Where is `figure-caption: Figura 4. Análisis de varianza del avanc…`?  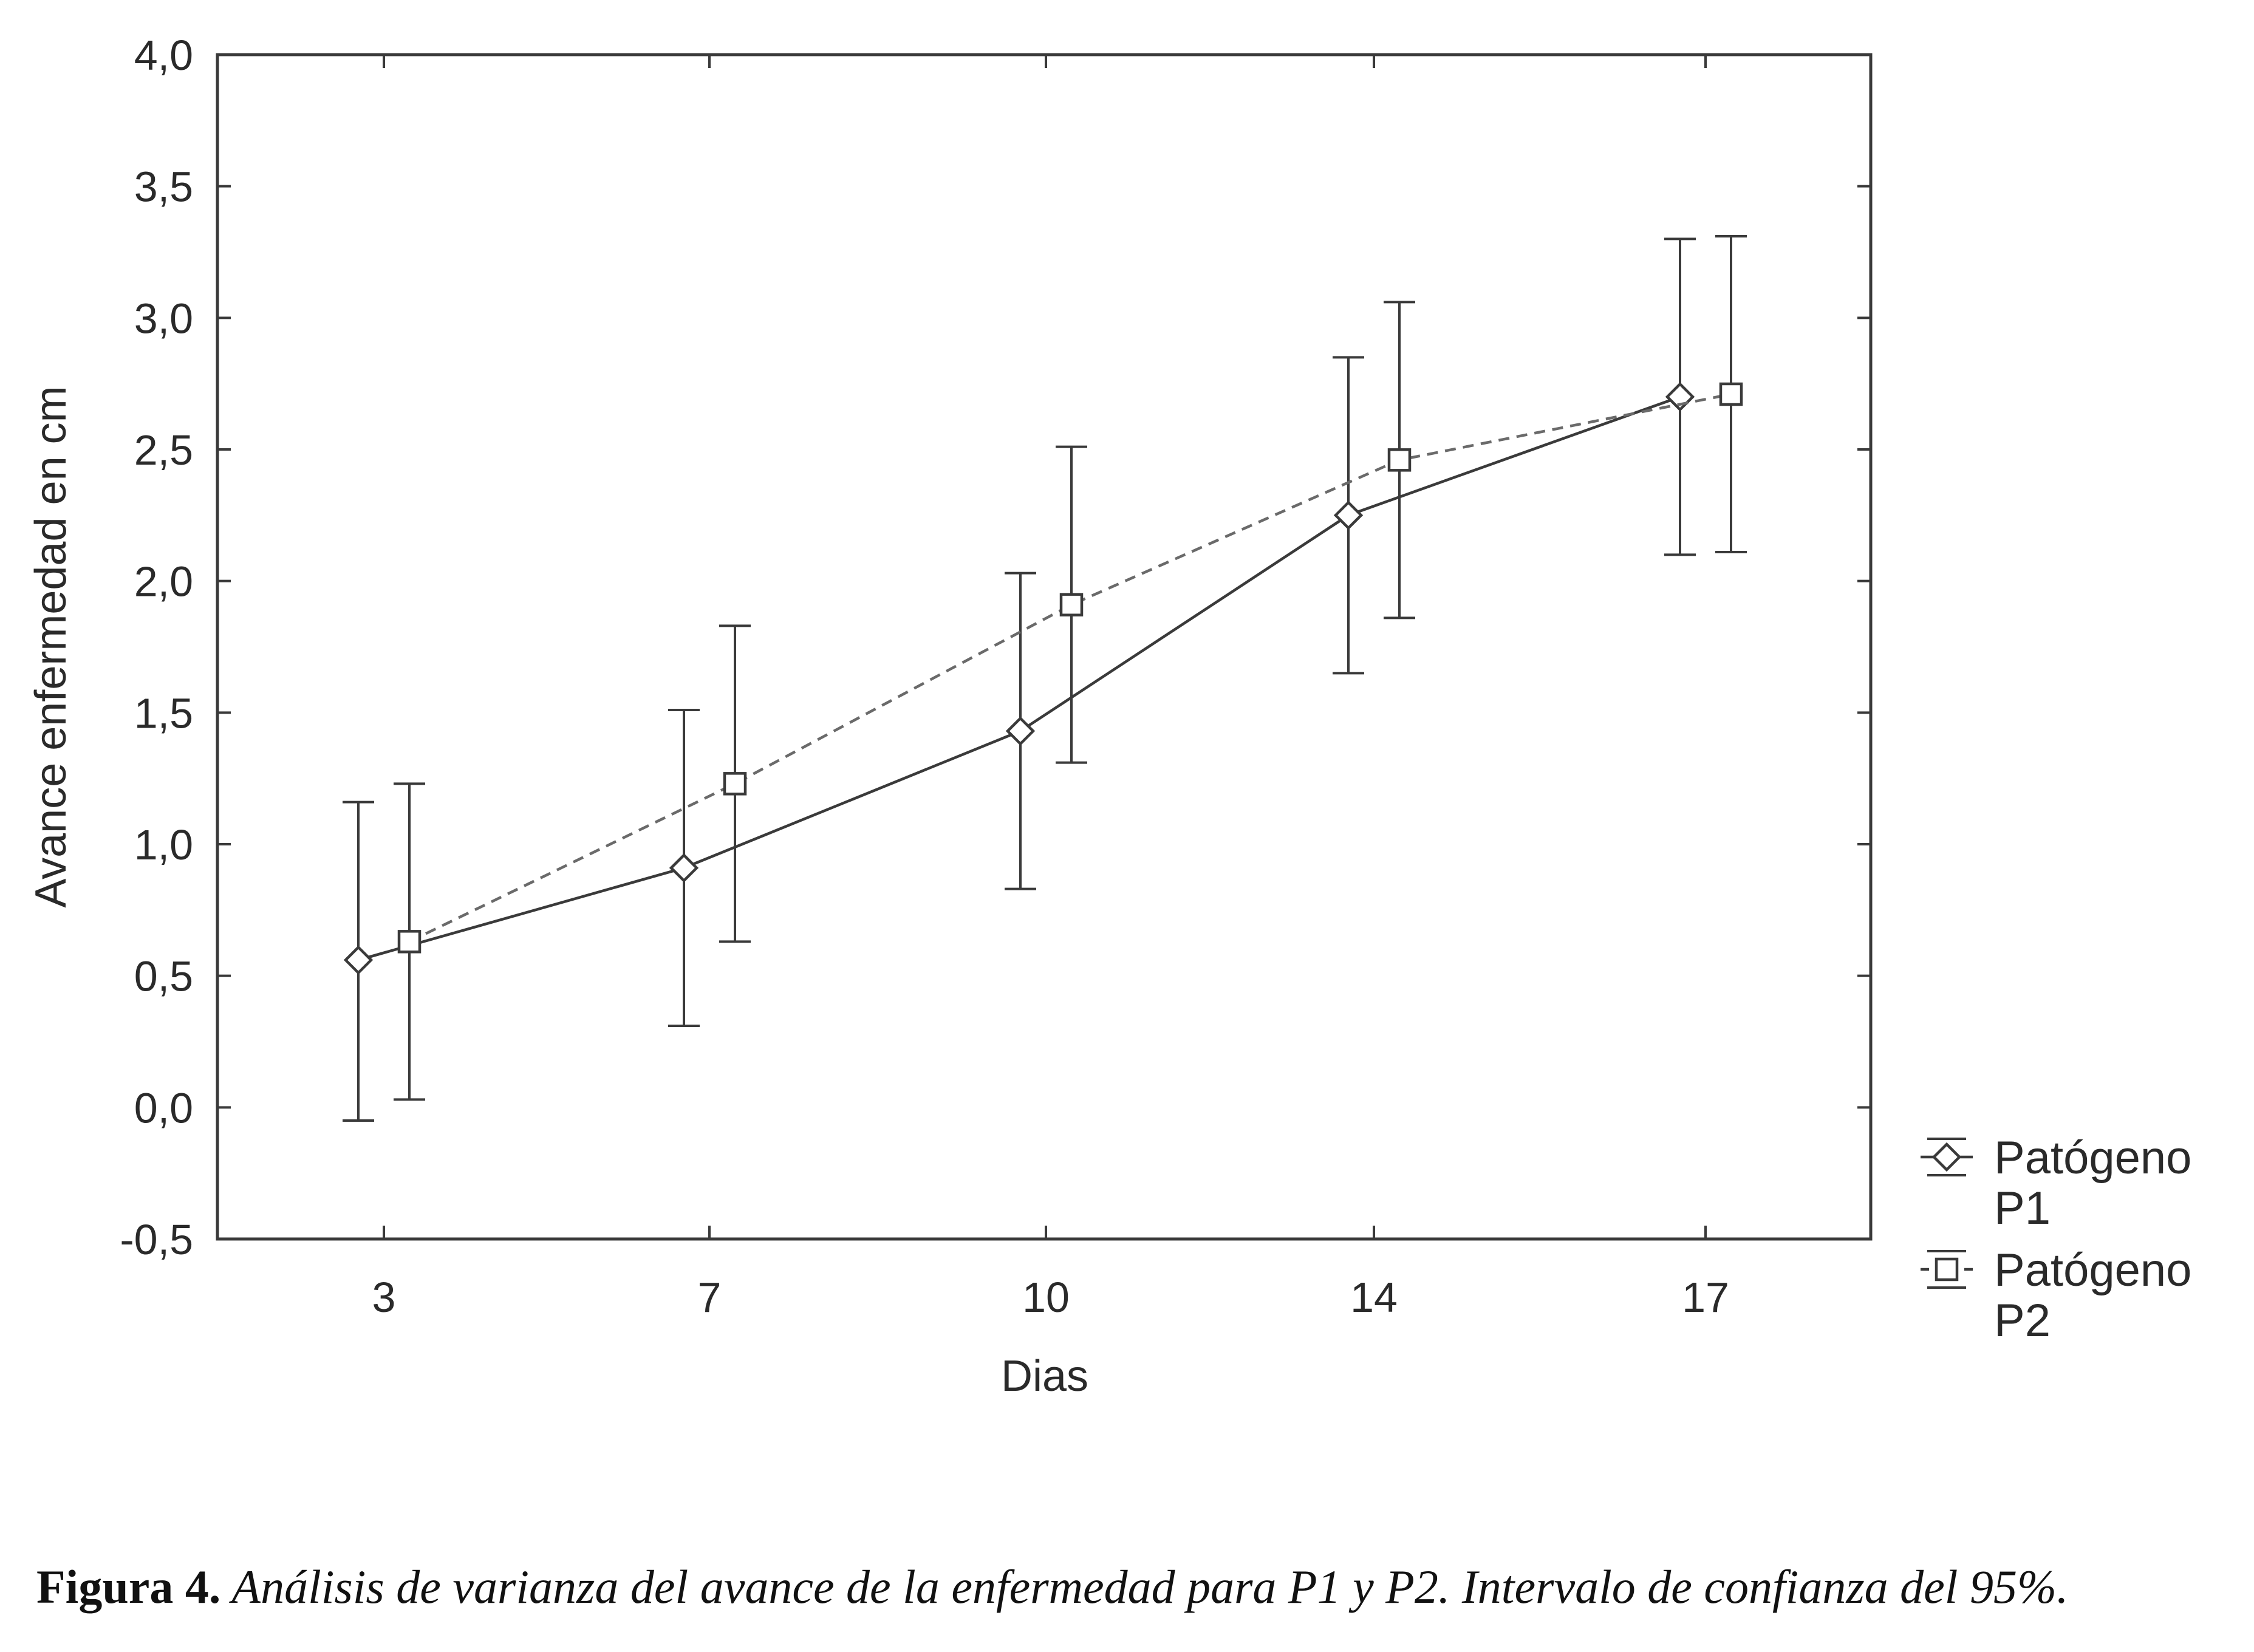 figure-caption: Figura 4. Análisis de varianza del avanc… is located at coordinates (1129, 1587).